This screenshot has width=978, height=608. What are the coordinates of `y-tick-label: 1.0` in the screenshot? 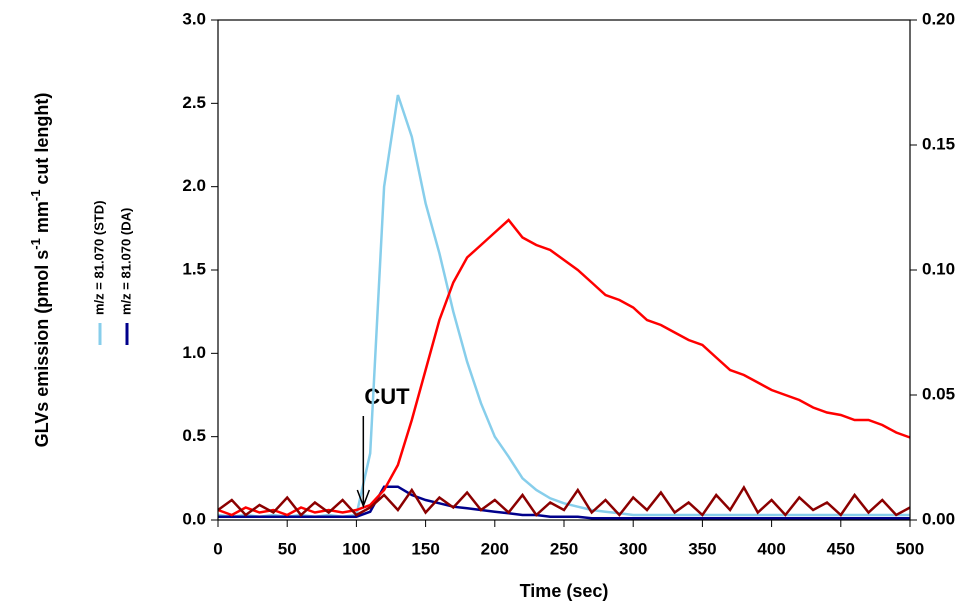 It's located at (194, 352).